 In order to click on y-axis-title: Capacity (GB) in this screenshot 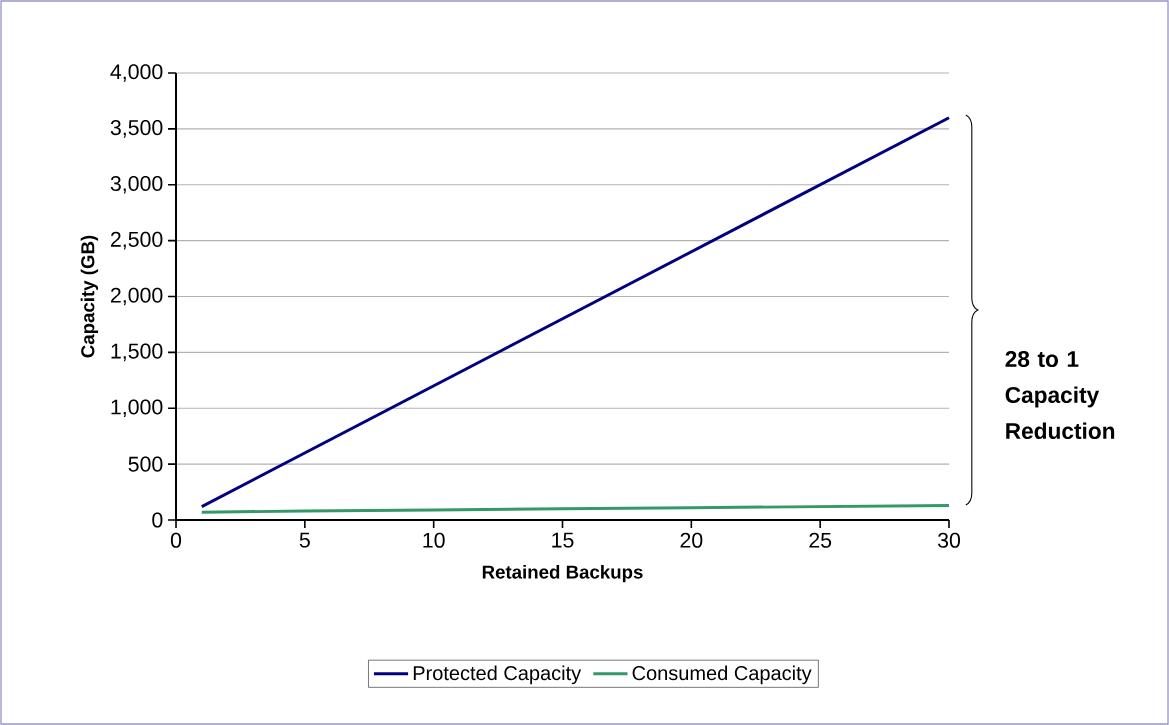, I will do `click(89, 296)`.